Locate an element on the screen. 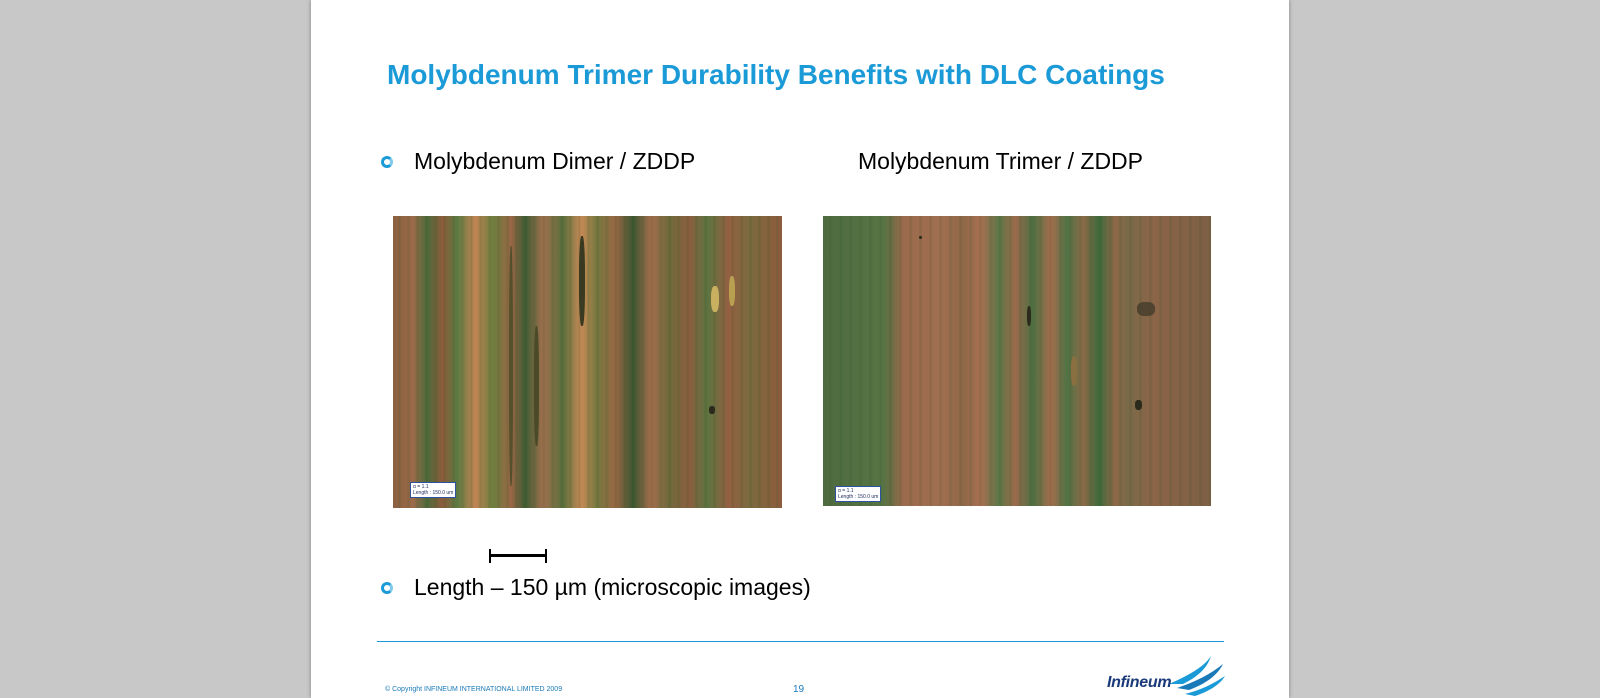  micrograph-trimer: α = 1.1 Length : 150.0 um is located at coordinates (1017, 361).